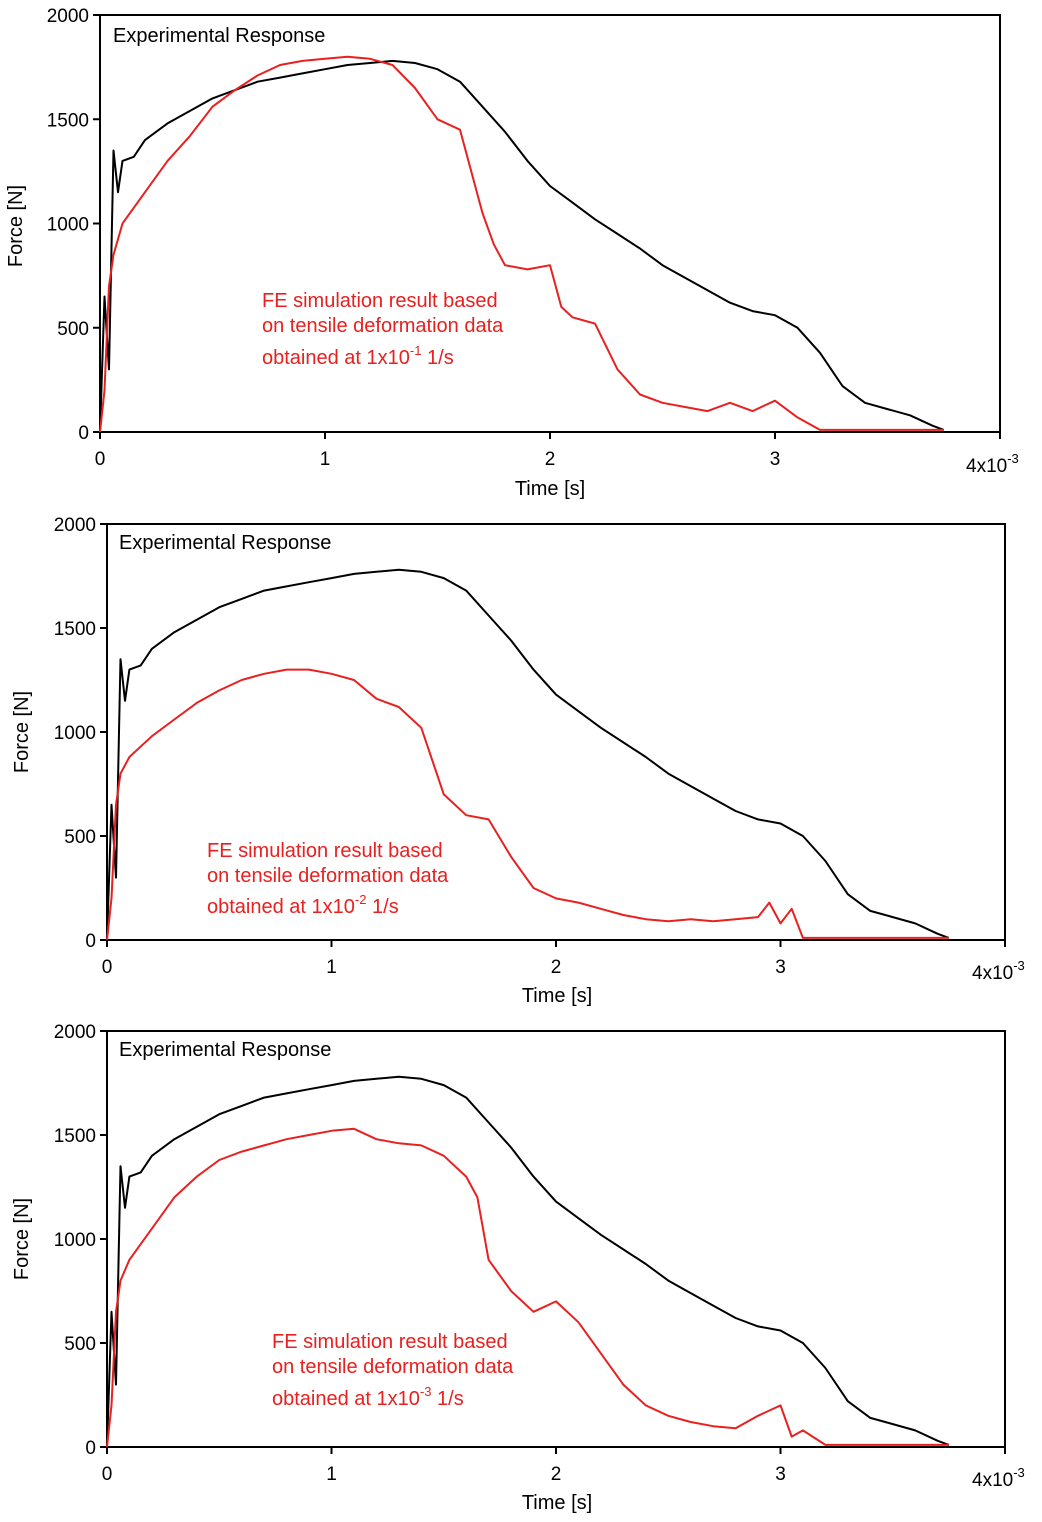 The image size is (1042, 1522). I want to click on annotation-line-3: obtained at 1x10-1 1/s, so click(358, 356).